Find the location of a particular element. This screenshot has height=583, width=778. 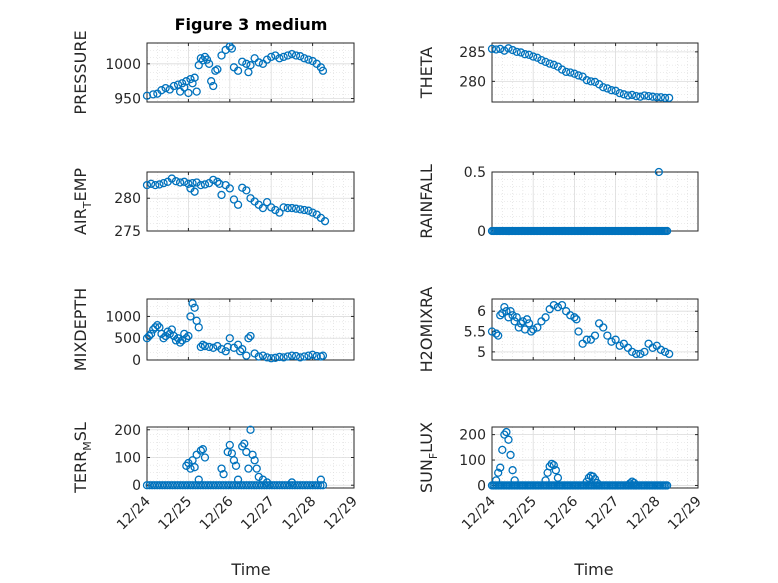

x-tick-label: 12/25 is located at coordinates (175, 514).